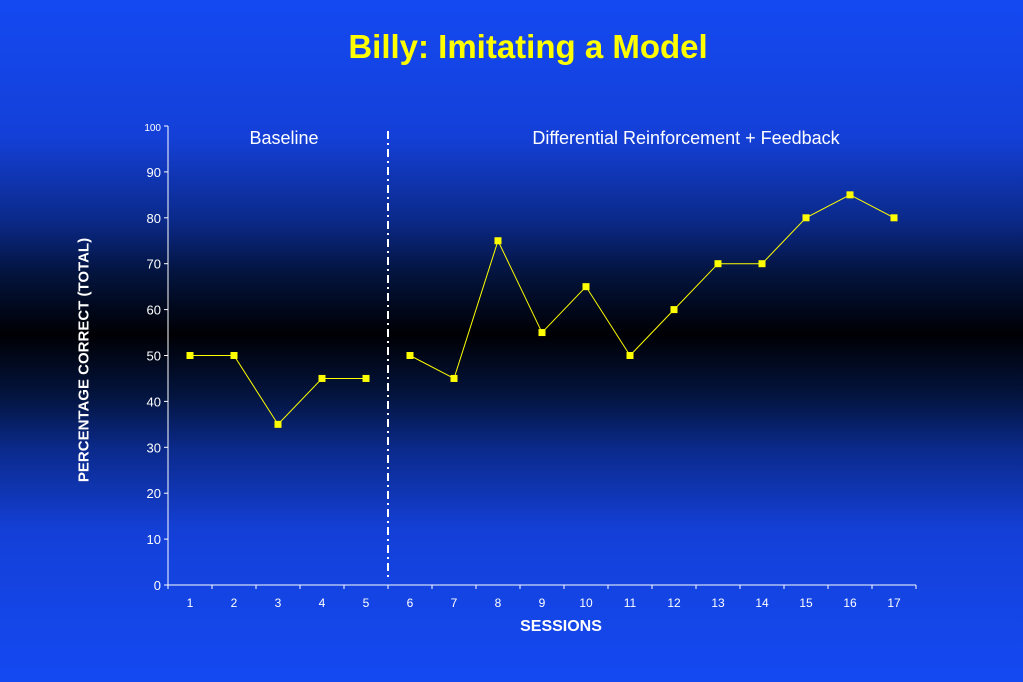 The image size is (1023, 682). What do you see at coordinates (894, 603) in the screenshot?
I see `x-tick-label-17: 17` at bounding box center [894, 603].